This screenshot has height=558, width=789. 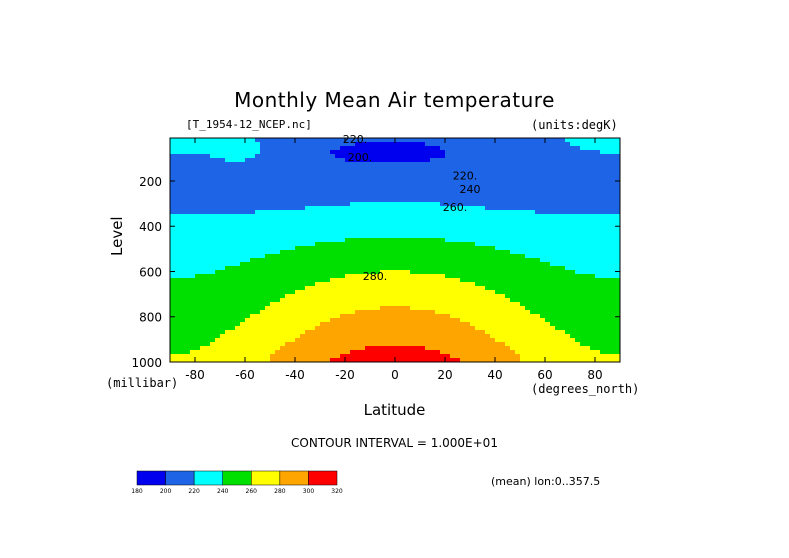 I want to click on y-tick-label: 800, so click(x=150, y=318).